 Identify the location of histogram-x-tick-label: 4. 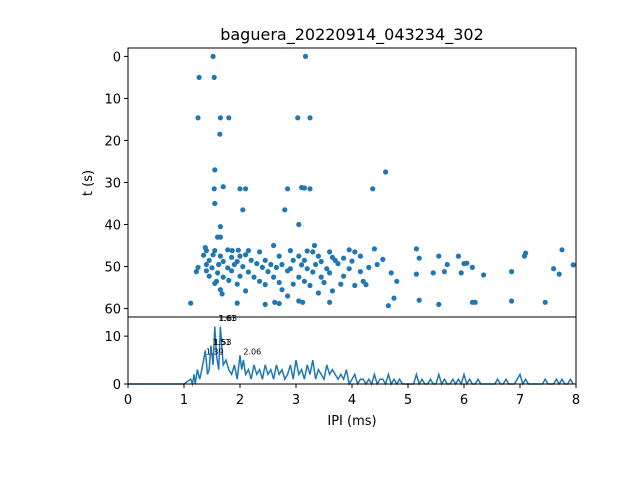
(352, 400).